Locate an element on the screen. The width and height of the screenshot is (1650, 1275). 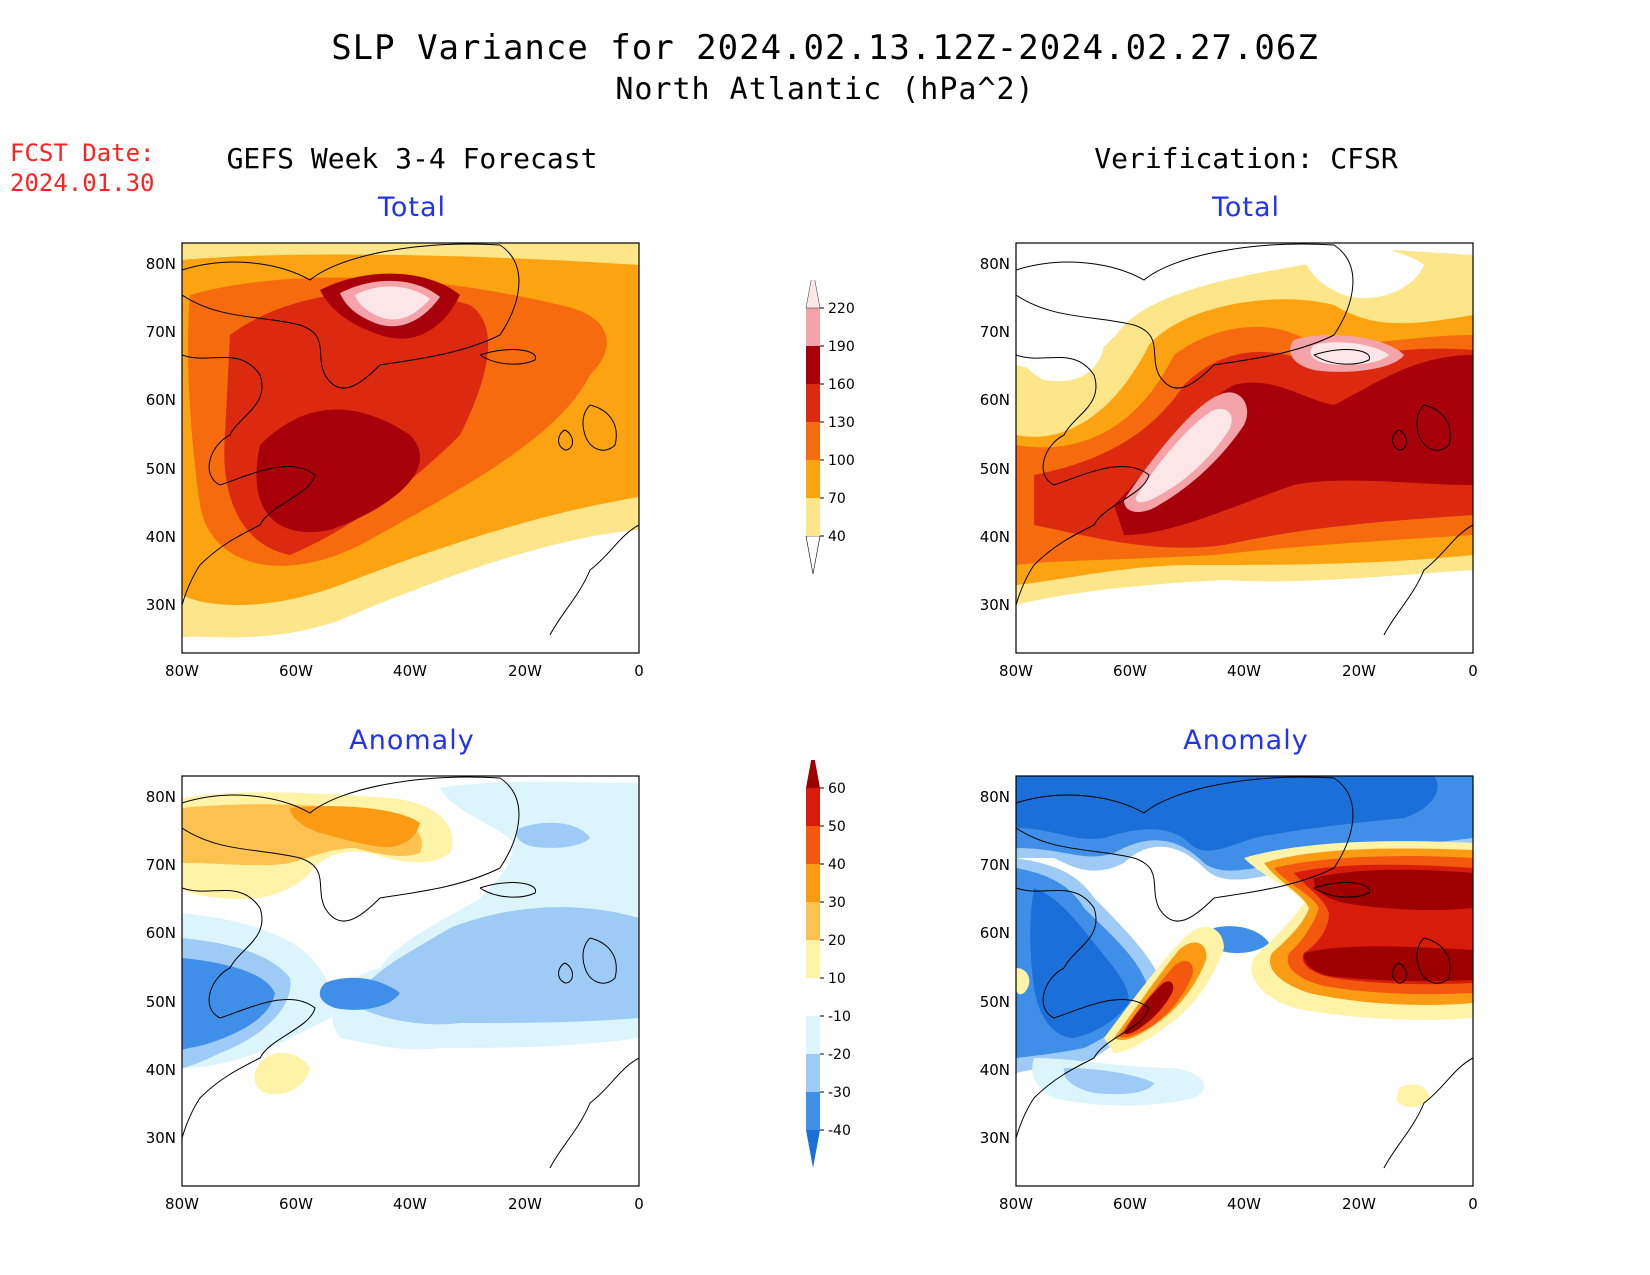
lon-axis-verification-total: 80W 60W 40W 20W 0 is located at coordinates (1238, 671).